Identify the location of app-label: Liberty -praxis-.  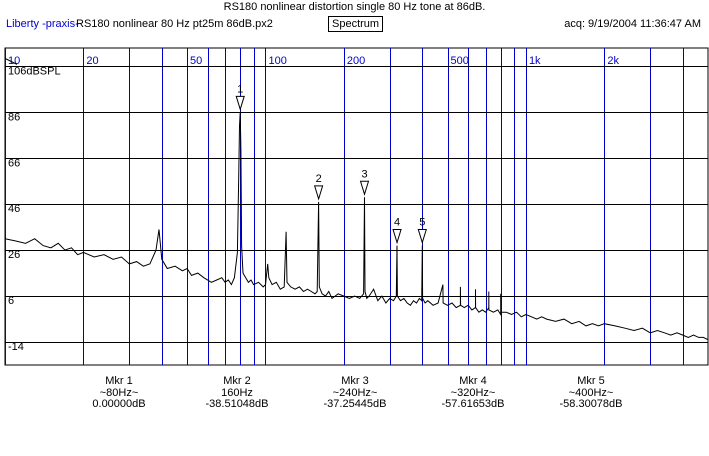
(42, 24).